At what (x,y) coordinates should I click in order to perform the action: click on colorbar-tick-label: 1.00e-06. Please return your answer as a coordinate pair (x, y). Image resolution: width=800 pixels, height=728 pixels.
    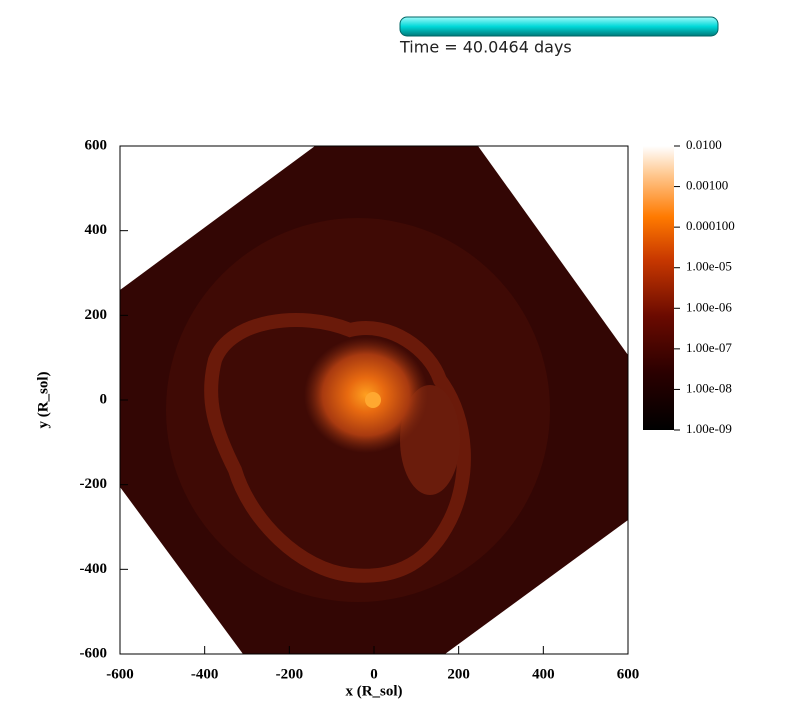
    Looking at the image, I should click on (709, 306).